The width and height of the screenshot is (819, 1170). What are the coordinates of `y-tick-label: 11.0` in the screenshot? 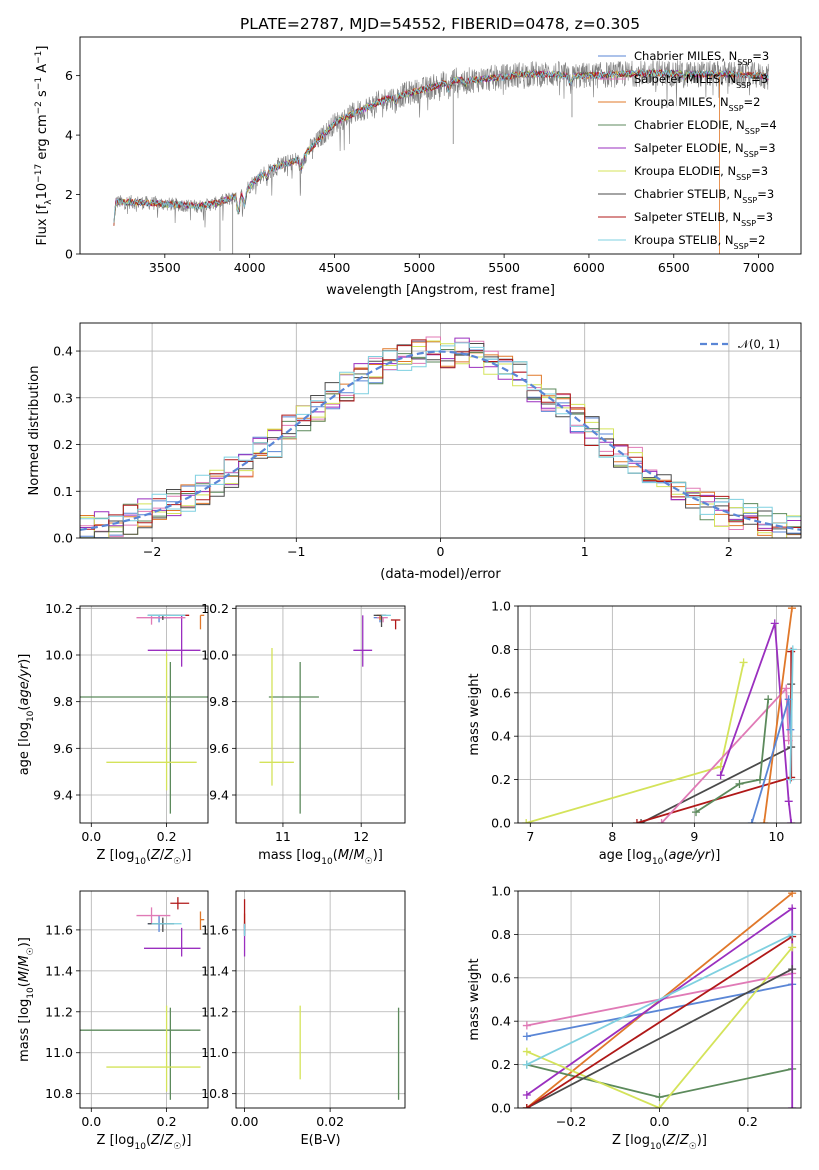 It's located at (59, 1052).